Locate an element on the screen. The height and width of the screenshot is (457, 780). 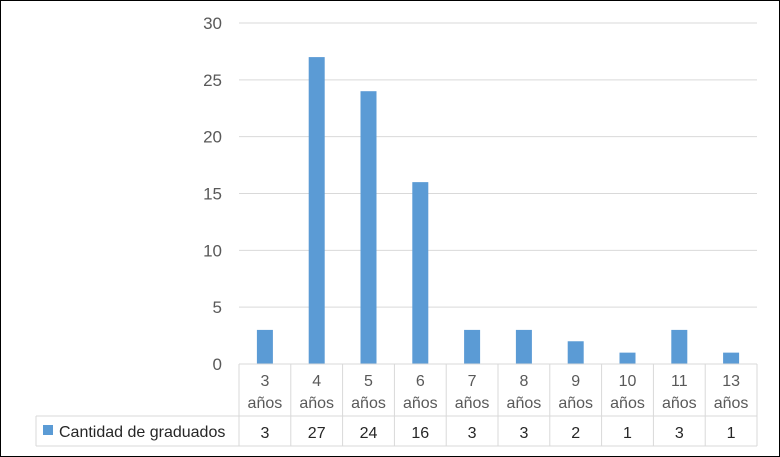
y-tick-label: 20 is located at coordinates (212, 137).